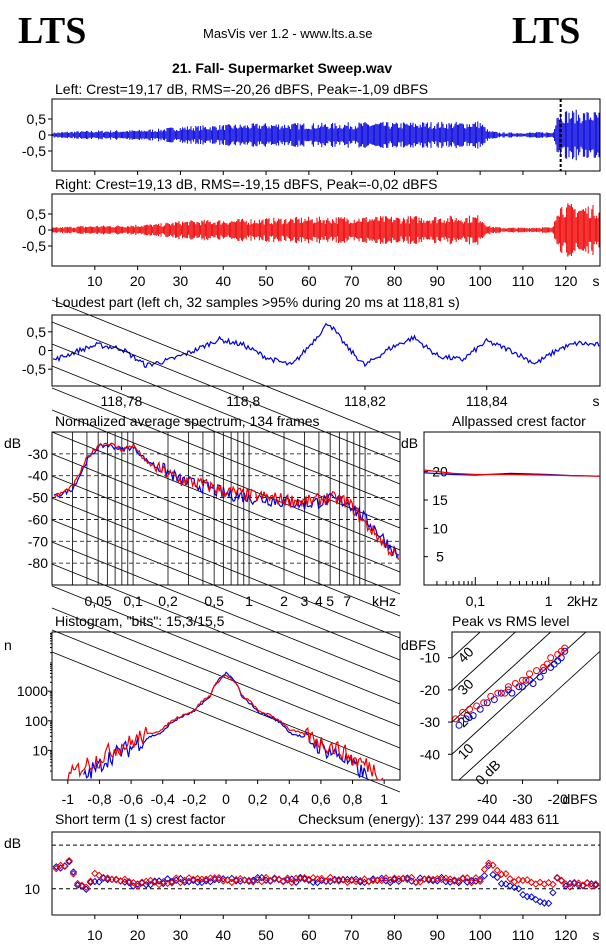  I want to click on short-term-xtick-label: s, so click(596, 935).